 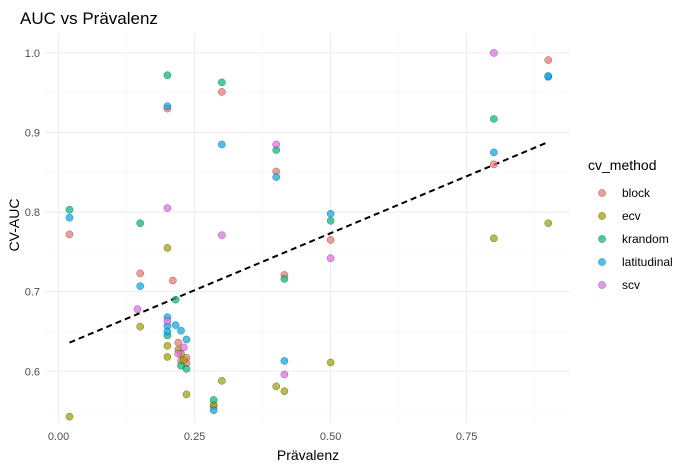 What do you see at coordinates (647, 262) in the screenshot?
I see `legend-label-latitudinal: latitudinal` at bounding box center [647, 262].